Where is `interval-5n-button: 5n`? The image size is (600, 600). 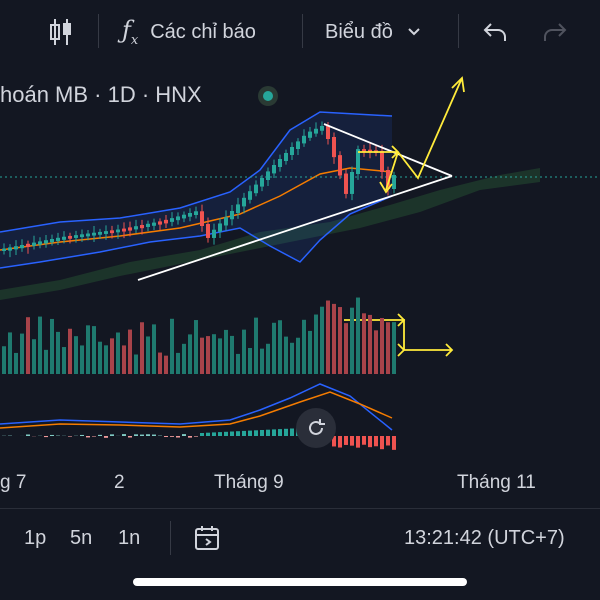
interval-5n-button: 5n is located at coordinates (81, 537).